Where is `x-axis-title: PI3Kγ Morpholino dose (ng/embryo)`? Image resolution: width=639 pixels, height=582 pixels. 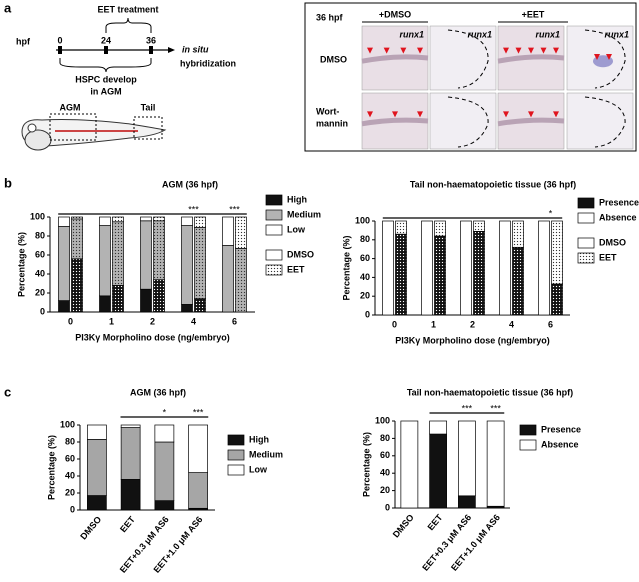
x-axis-title: PI3Kγ Morpholino dose (ng/embryo) is located at coordinates (152, 337).